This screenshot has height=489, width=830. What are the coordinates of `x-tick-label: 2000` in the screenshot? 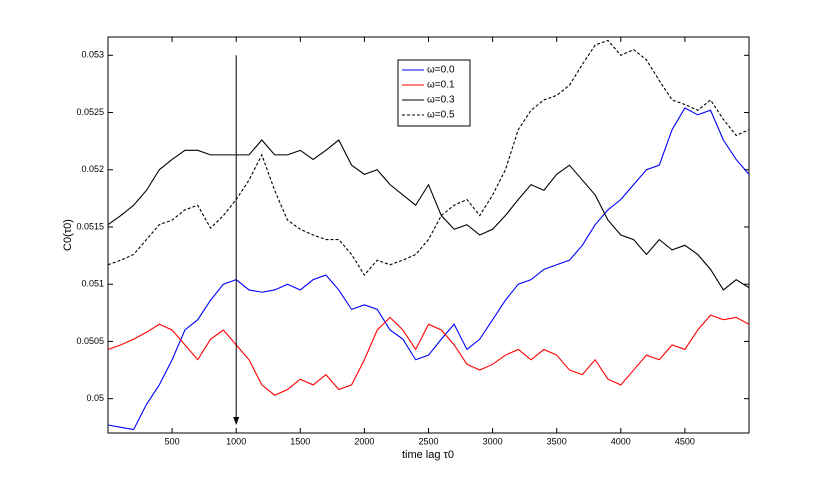 It's located at (364, 441).